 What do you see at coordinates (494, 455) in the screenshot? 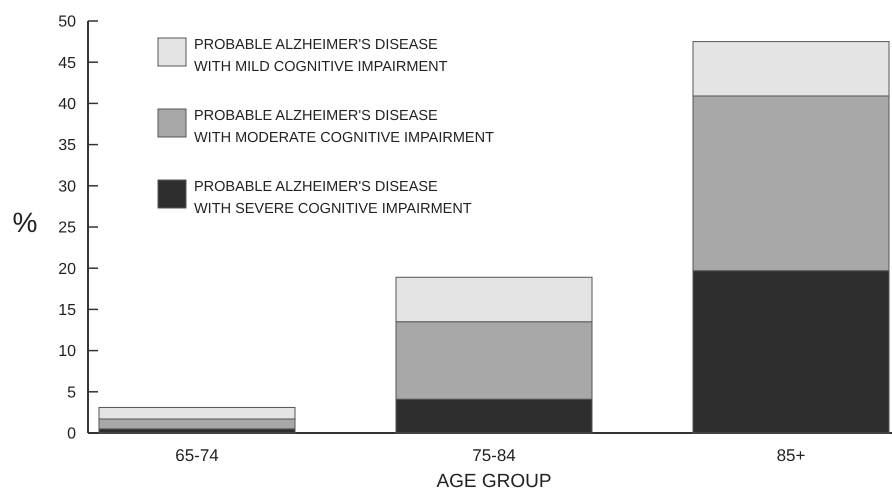
I see `x-tick-label: 75-84` at bounding box center [494, 455].